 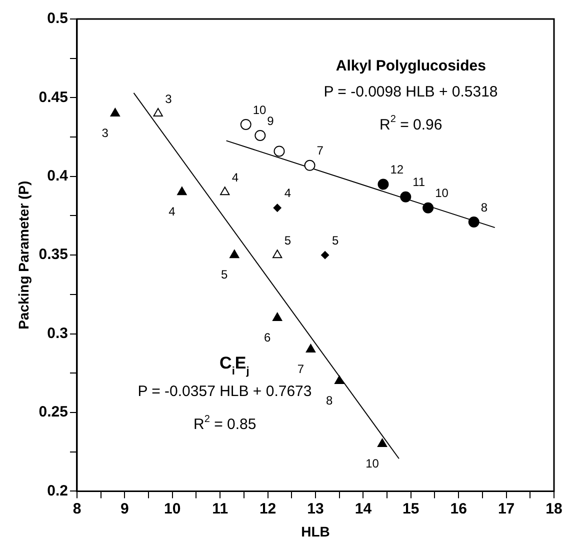 I want to click on x-tick-label: 11, so click(x=220, y=509).